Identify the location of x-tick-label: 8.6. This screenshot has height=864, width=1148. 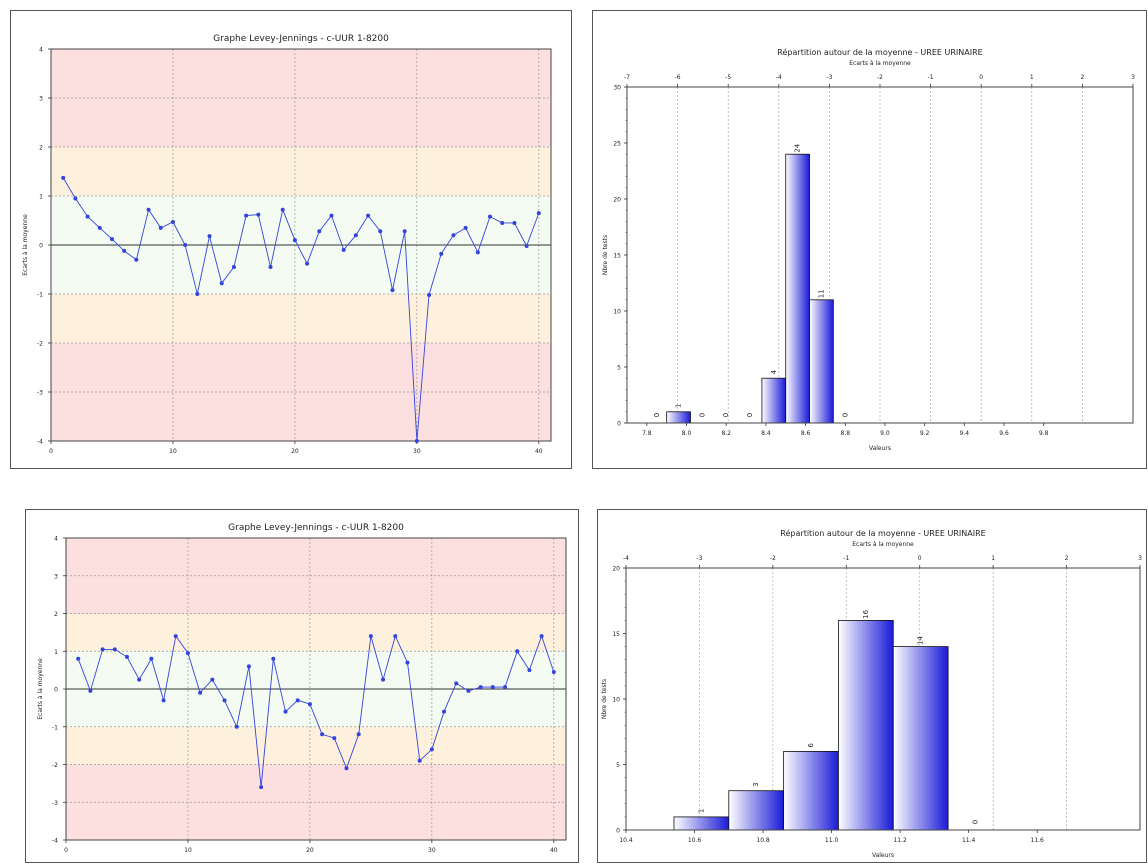
(806, 433).